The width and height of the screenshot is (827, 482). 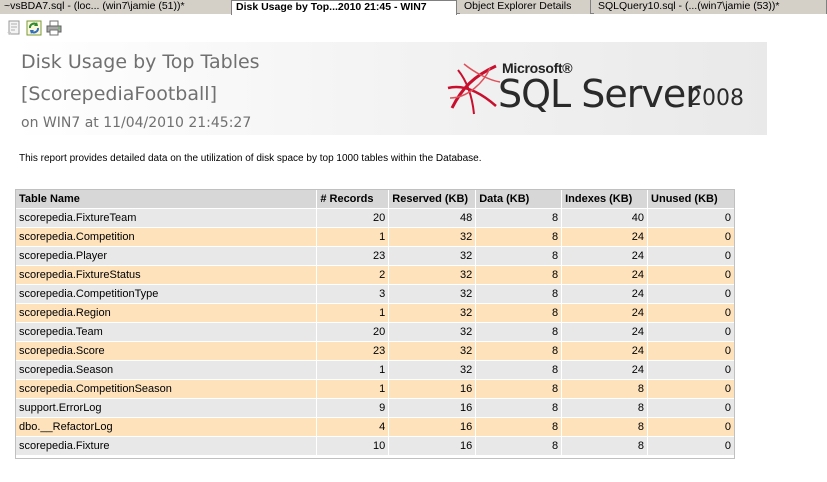 What do you see at coordinates (54, 28) in the screenshot?
I see `print-icon` at bounding box center [54, 28].